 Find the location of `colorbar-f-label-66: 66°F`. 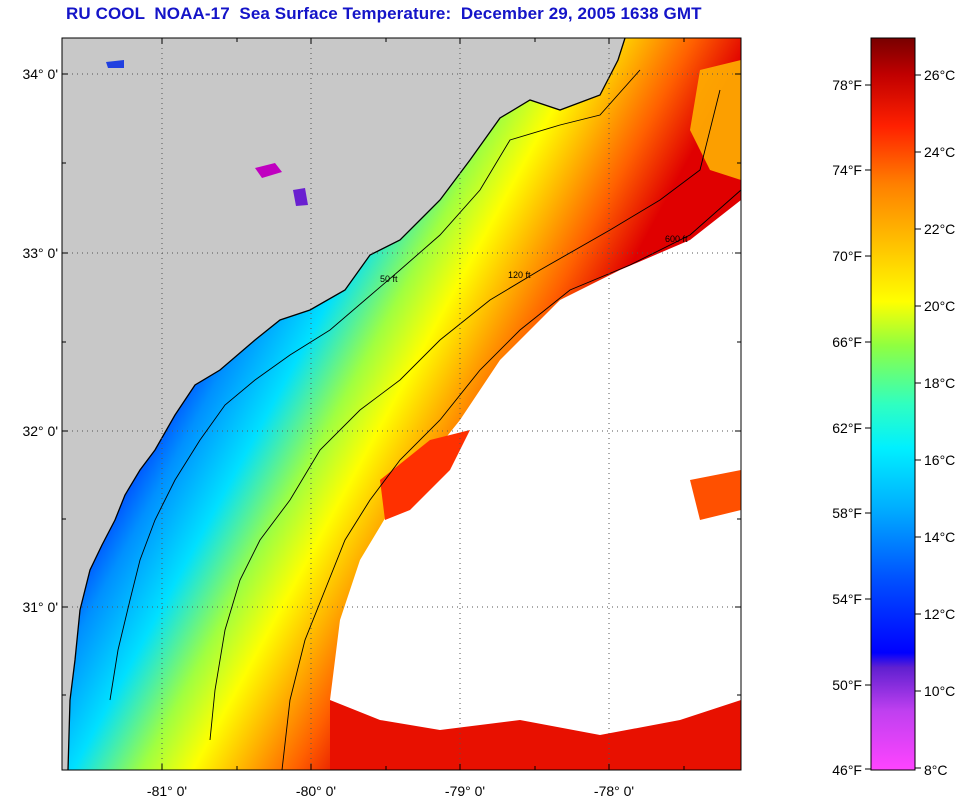

colorbar-f-label-66: 66°F is located at coordinates (847, 342).